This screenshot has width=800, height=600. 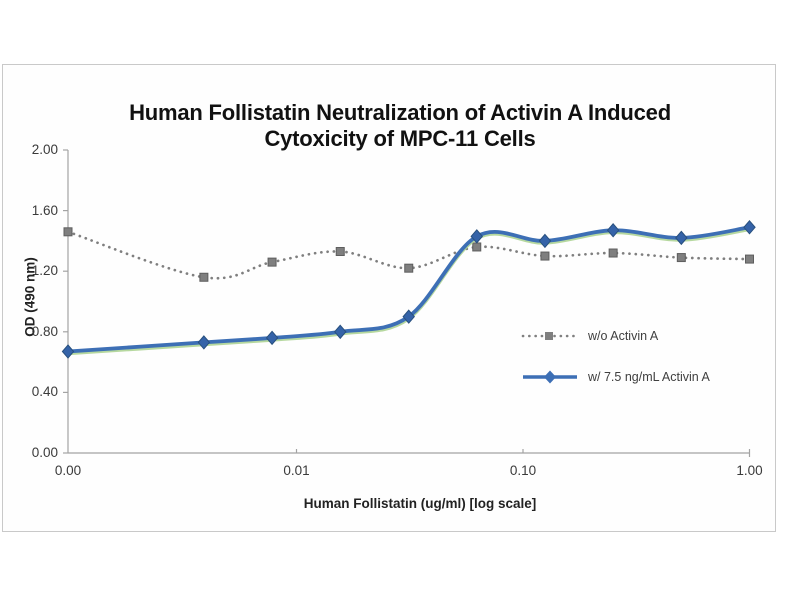 What do you see at coordinates (400, 138) in the screenshot?
I see `chart-title-line-2: Cytoxicity of MPC-11 Cells` at bounding box center [400, 138].